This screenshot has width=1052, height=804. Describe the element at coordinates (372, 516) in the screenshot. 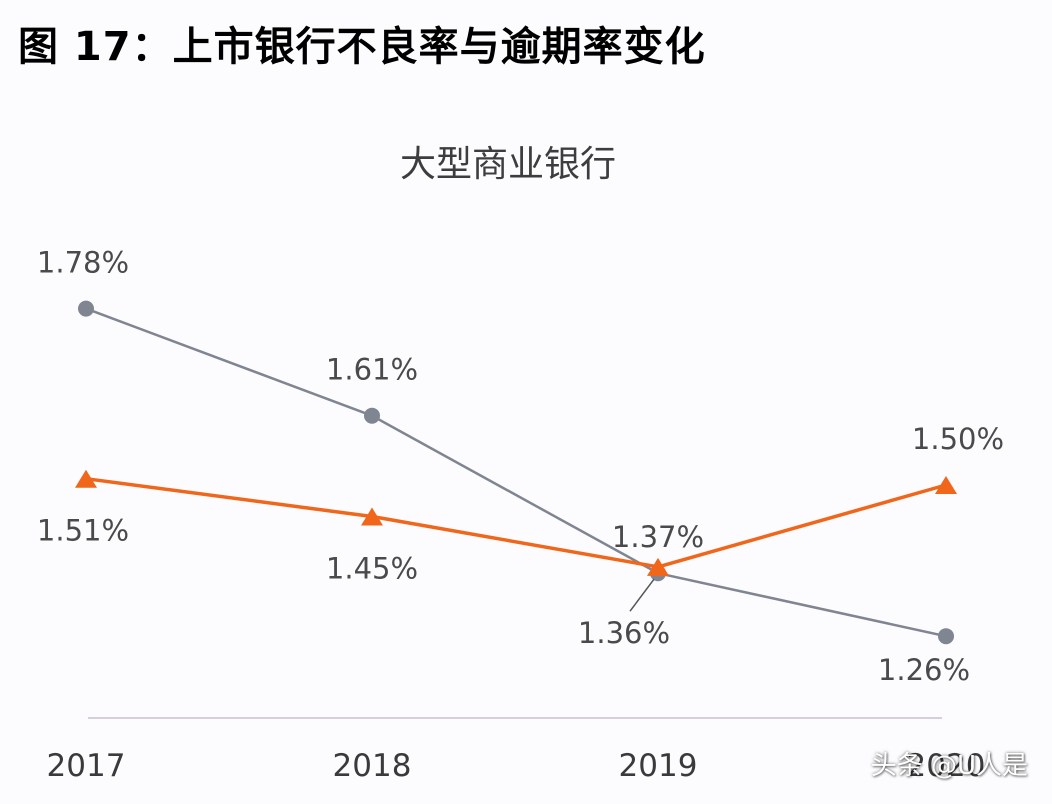

I see `series-1-point-2018` at that location.